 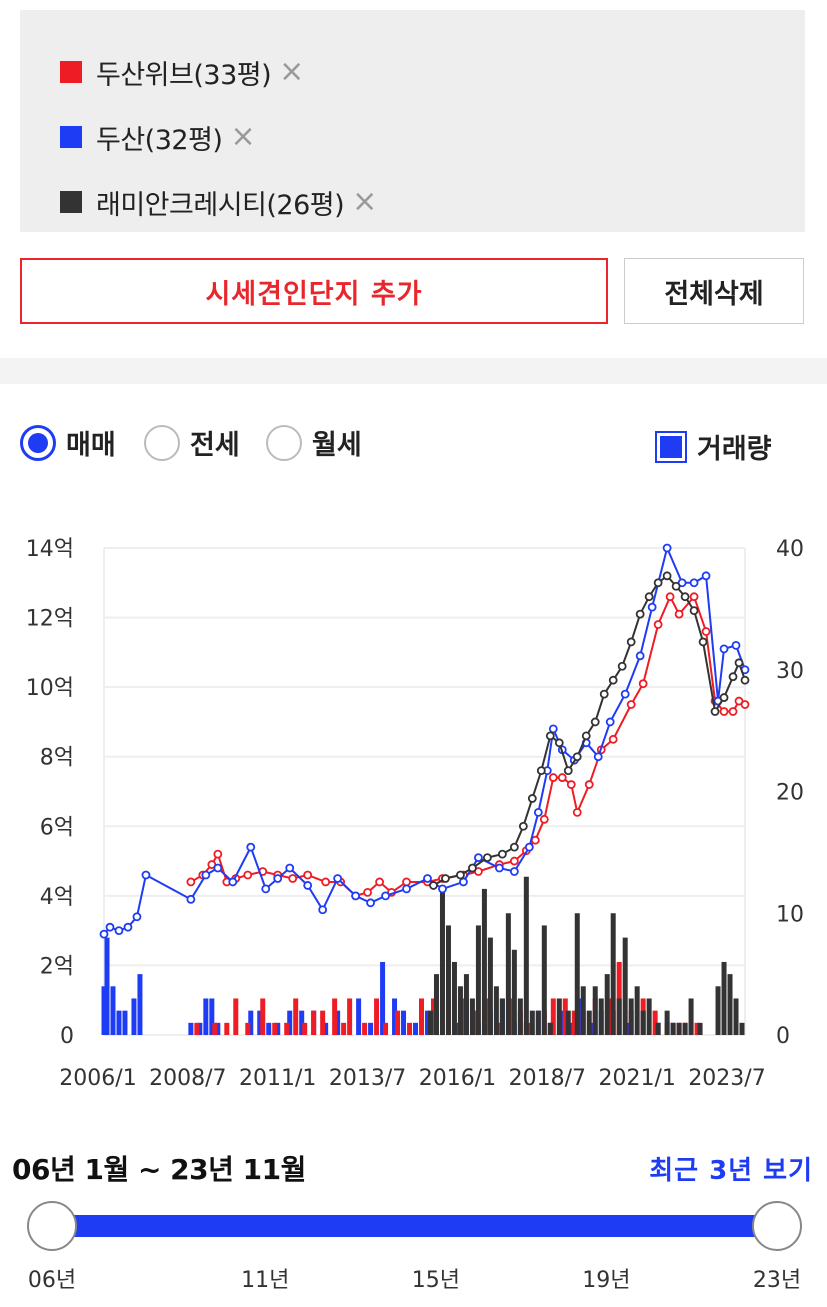 I want to click on radio-checked-icon, so click(x=38, y=442).